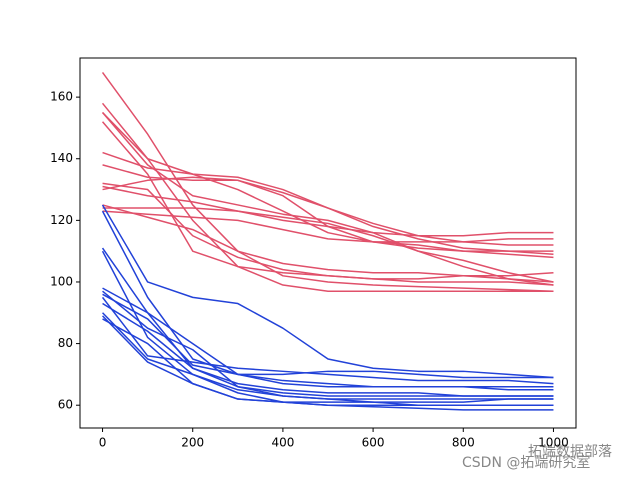 Image resolution: width=640 pixels, height=480 pixels. What do you see at coordinates (463, 443) in the screenshot?
I see `x-tick-label: 800` at bounding box center [463, 443].